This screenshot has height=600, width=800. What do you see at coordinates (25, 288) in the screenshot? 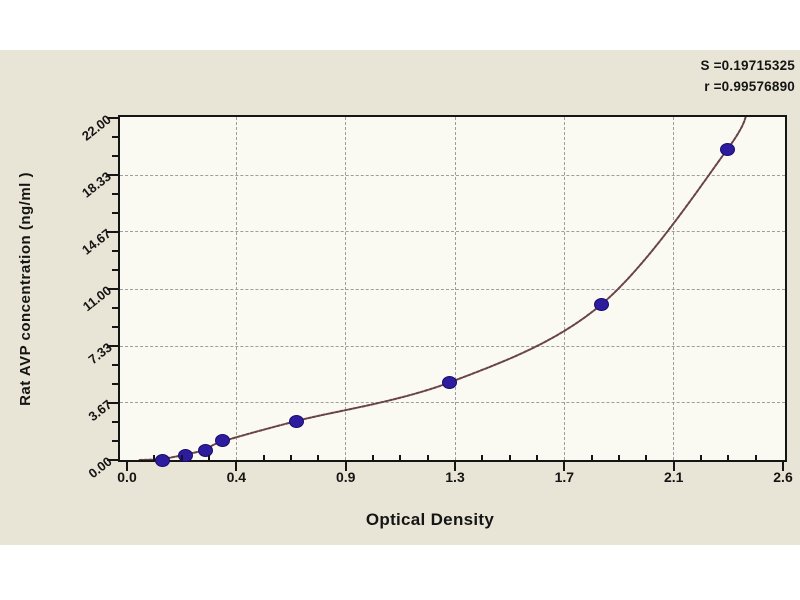
I see `y-axis-title: Rat AVP concentration (ng/ml )` at bounding box center [25, 288].